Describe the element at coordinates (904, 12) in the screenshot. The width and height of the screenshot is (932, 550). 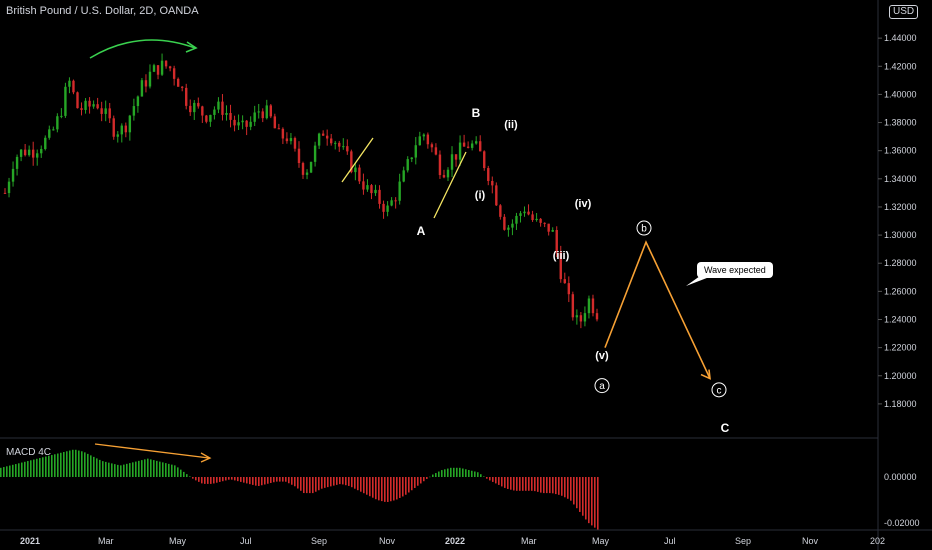
I see `currency-badge: USD` at that location.